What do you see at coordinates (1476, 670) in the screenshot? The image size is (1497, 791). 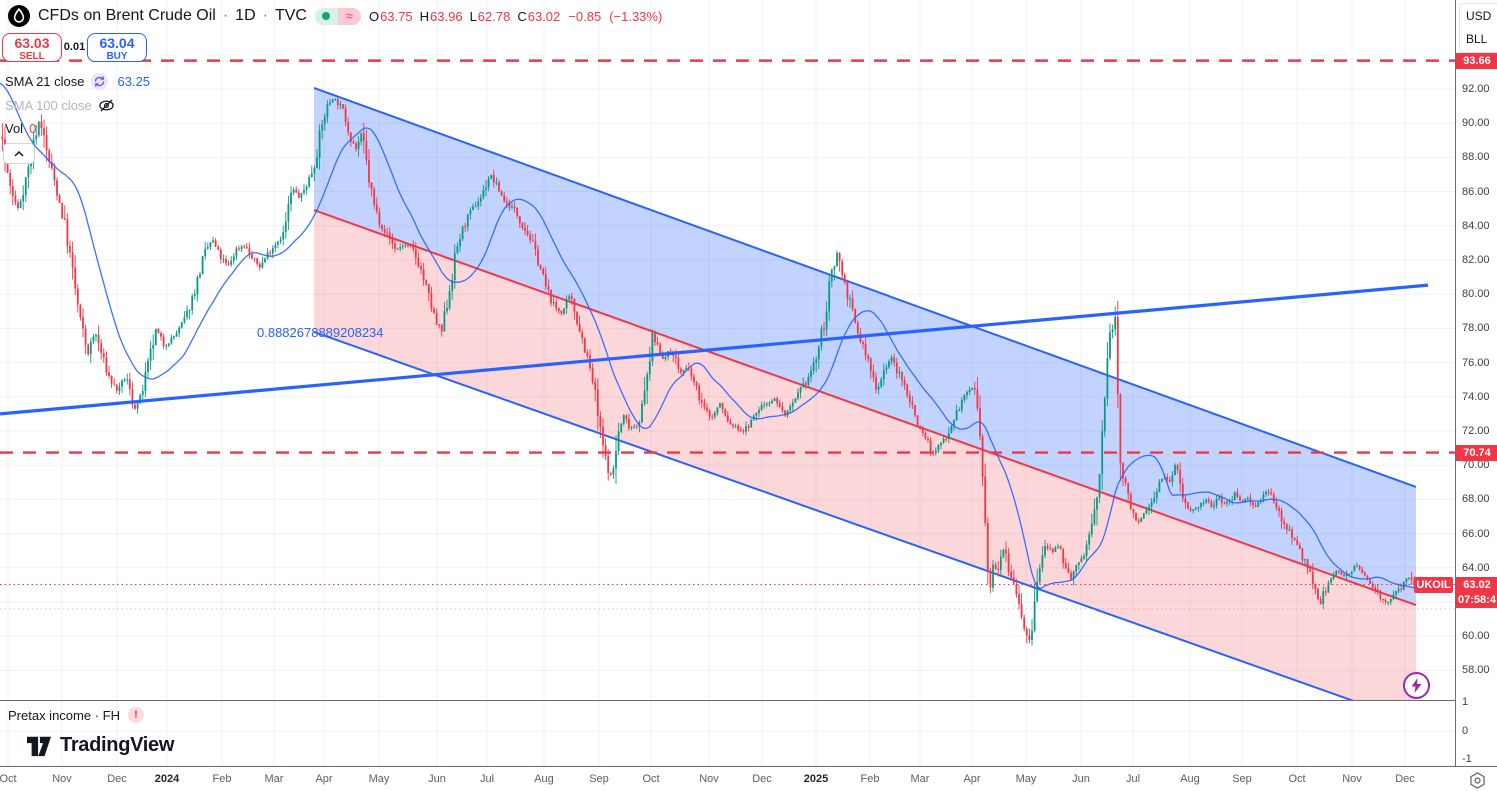 I see `price-tick: 58.00` at bounding box center [1476, 670].